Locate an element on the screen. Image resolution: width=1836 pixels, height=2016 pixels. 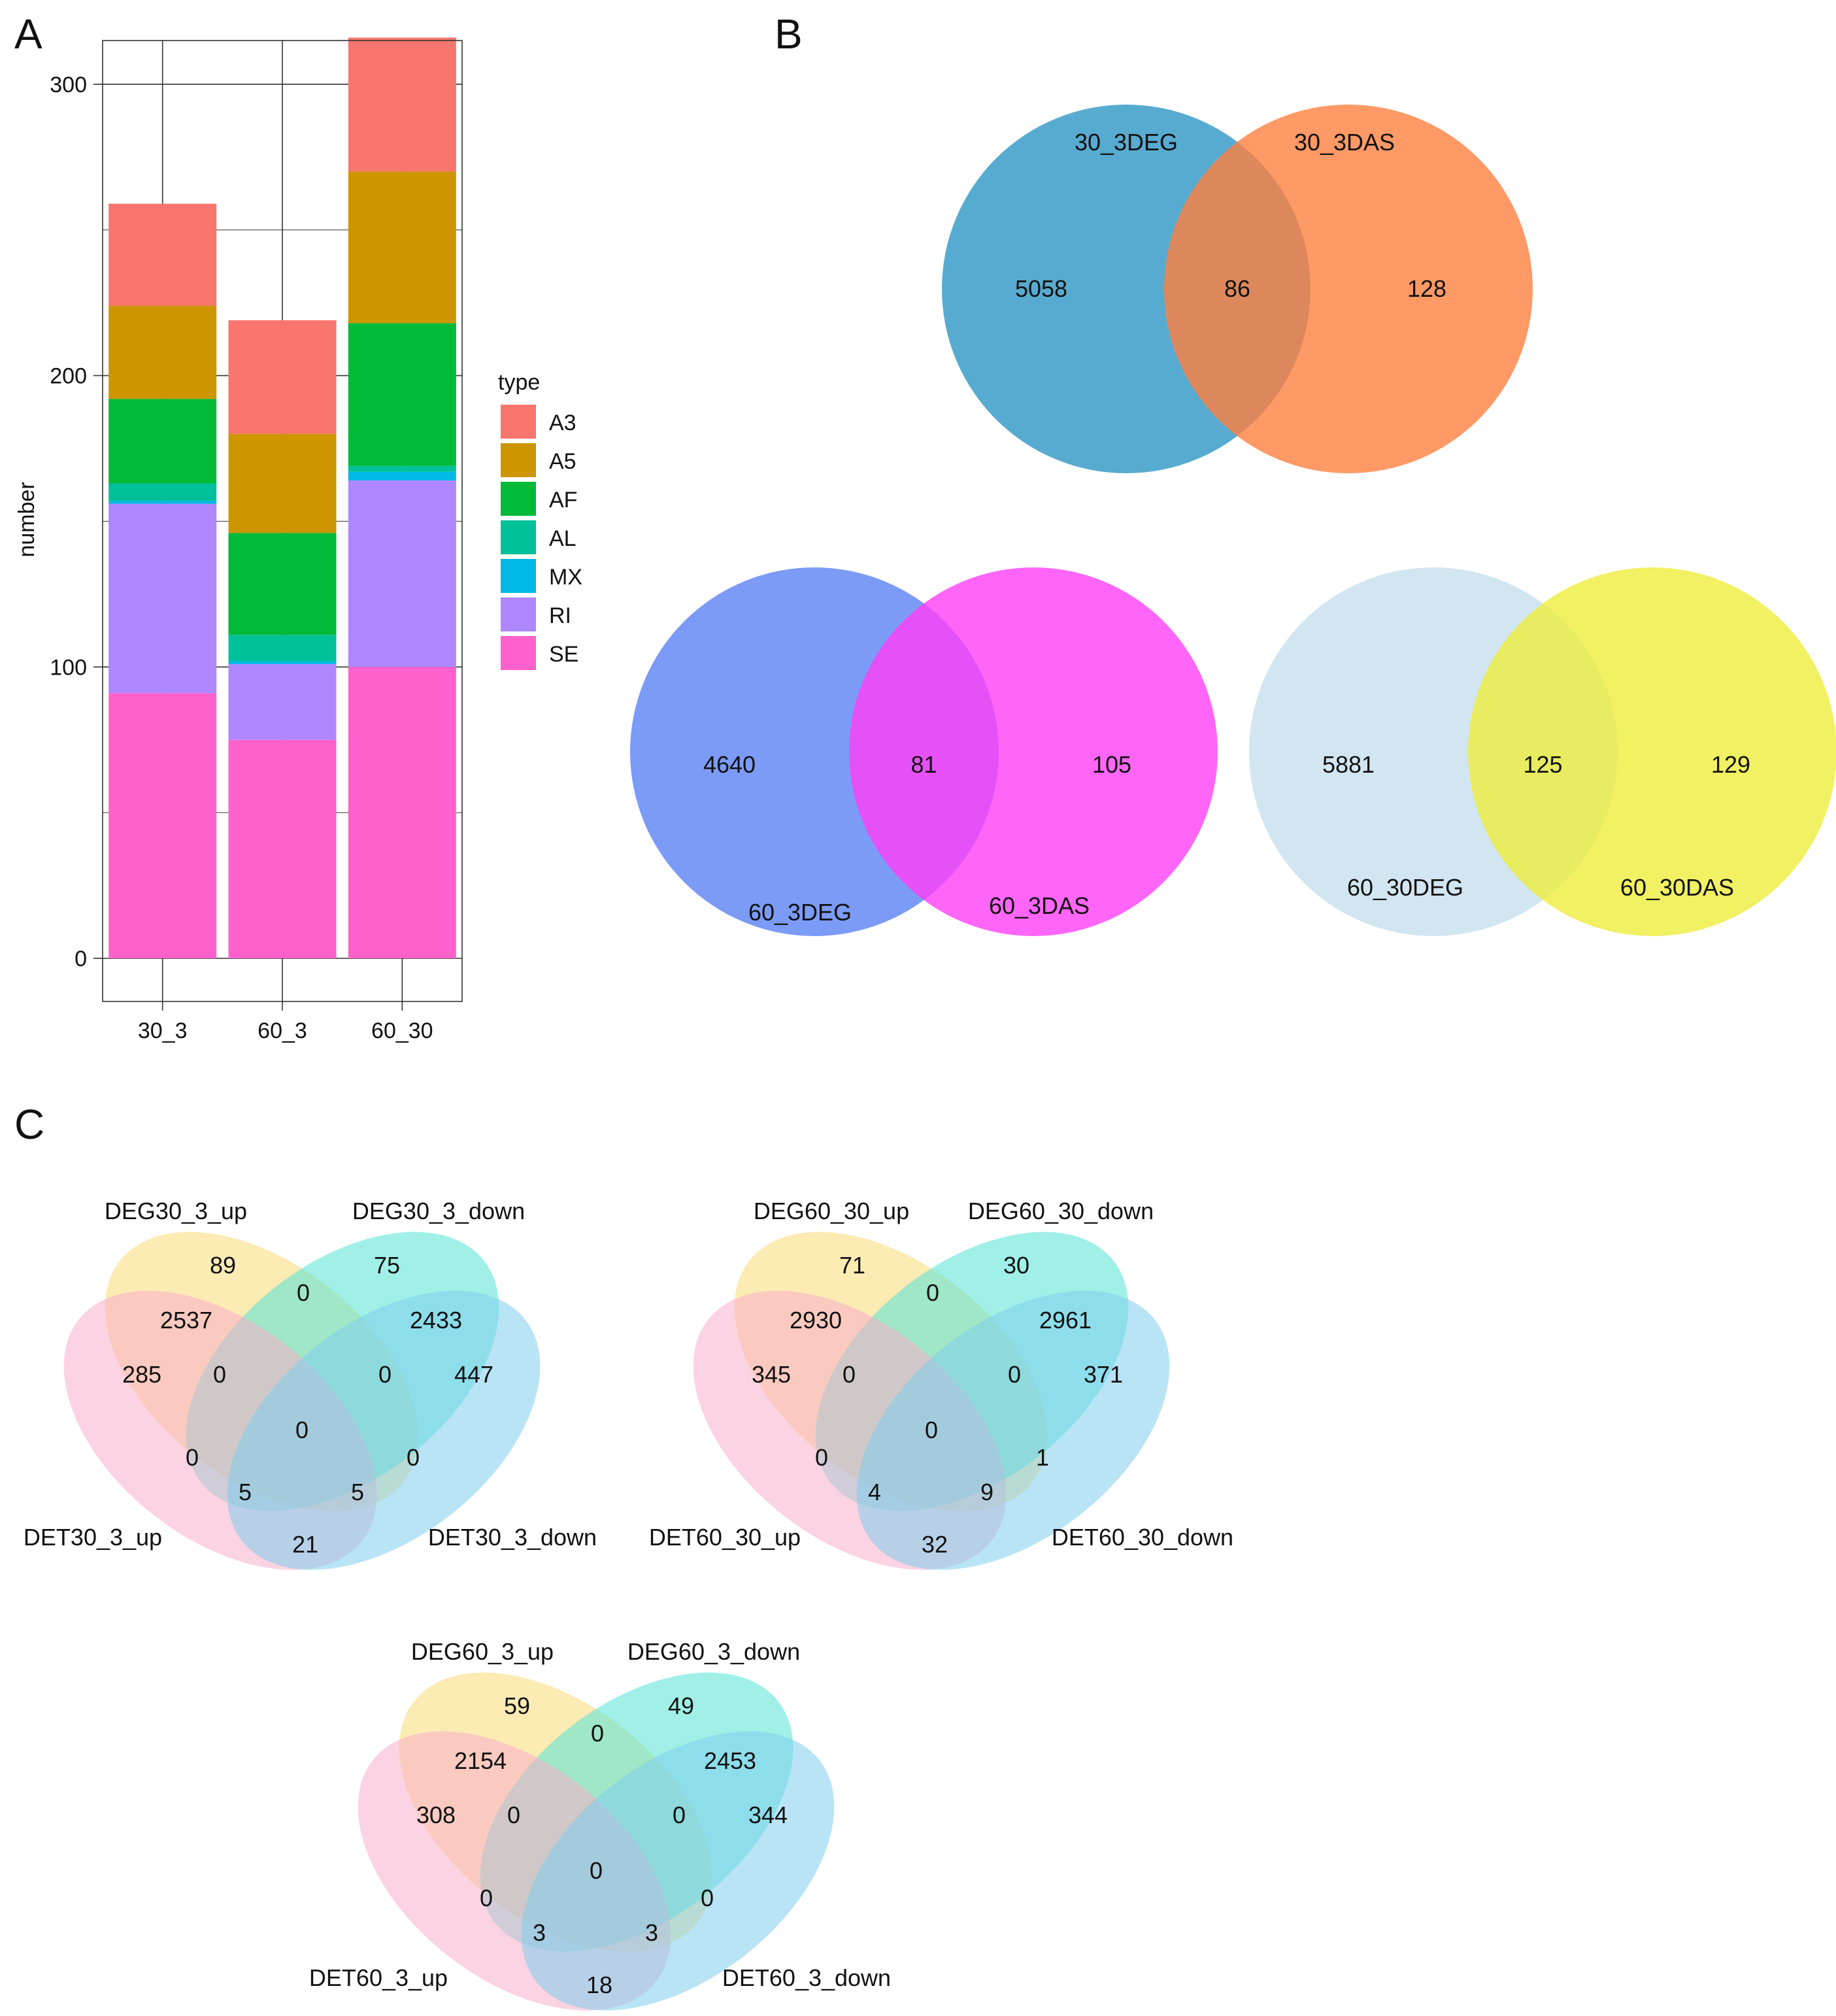
venn4-count-abc: 0 is located at coordinates (513, 1815).